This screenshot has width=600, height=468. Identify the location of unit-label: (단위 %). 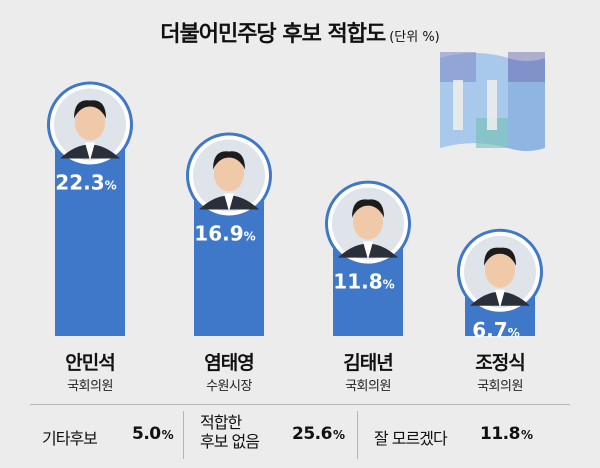
(414, 37).